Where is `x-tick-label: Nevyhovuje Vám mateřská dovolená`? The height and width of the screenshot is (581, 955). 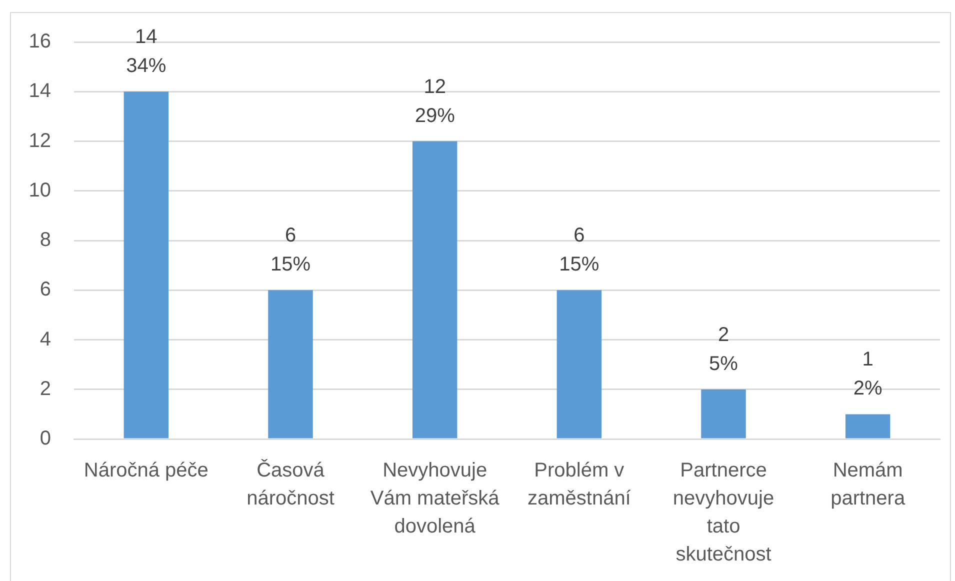 x-tick-label: Nevyhovuje Vám mateřská dovolená is located at coordinates (435, 499).